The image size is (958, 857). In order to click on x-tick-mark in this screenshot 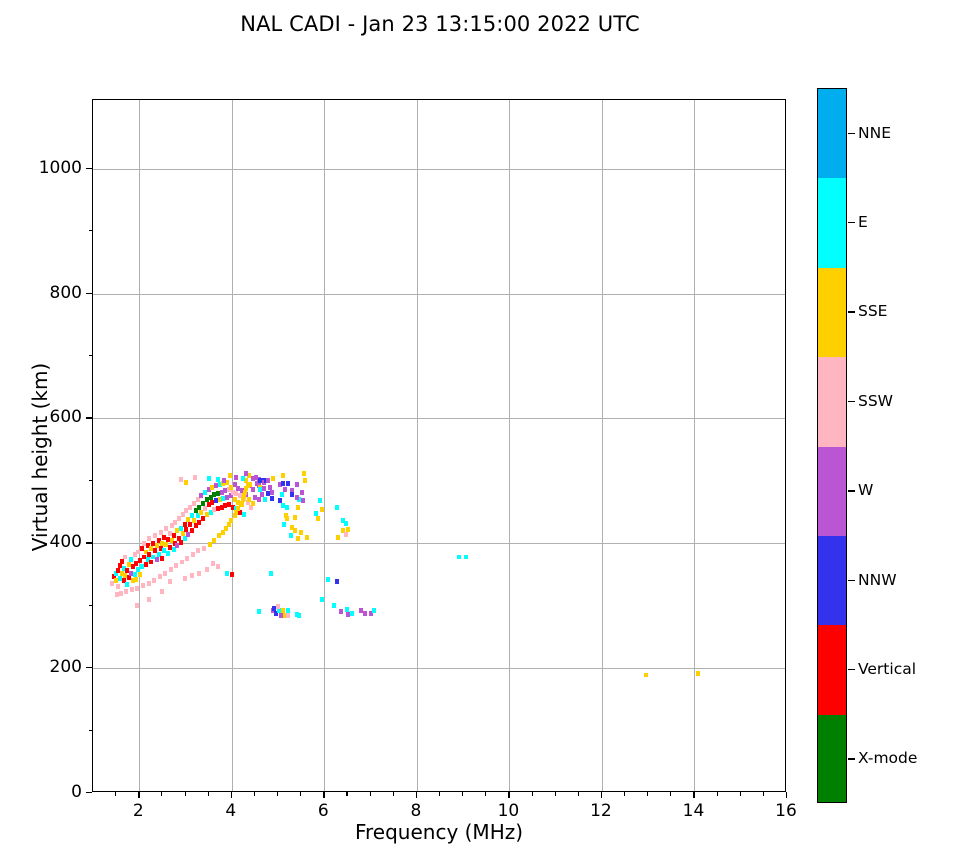, I will do `click(416, 795)`.